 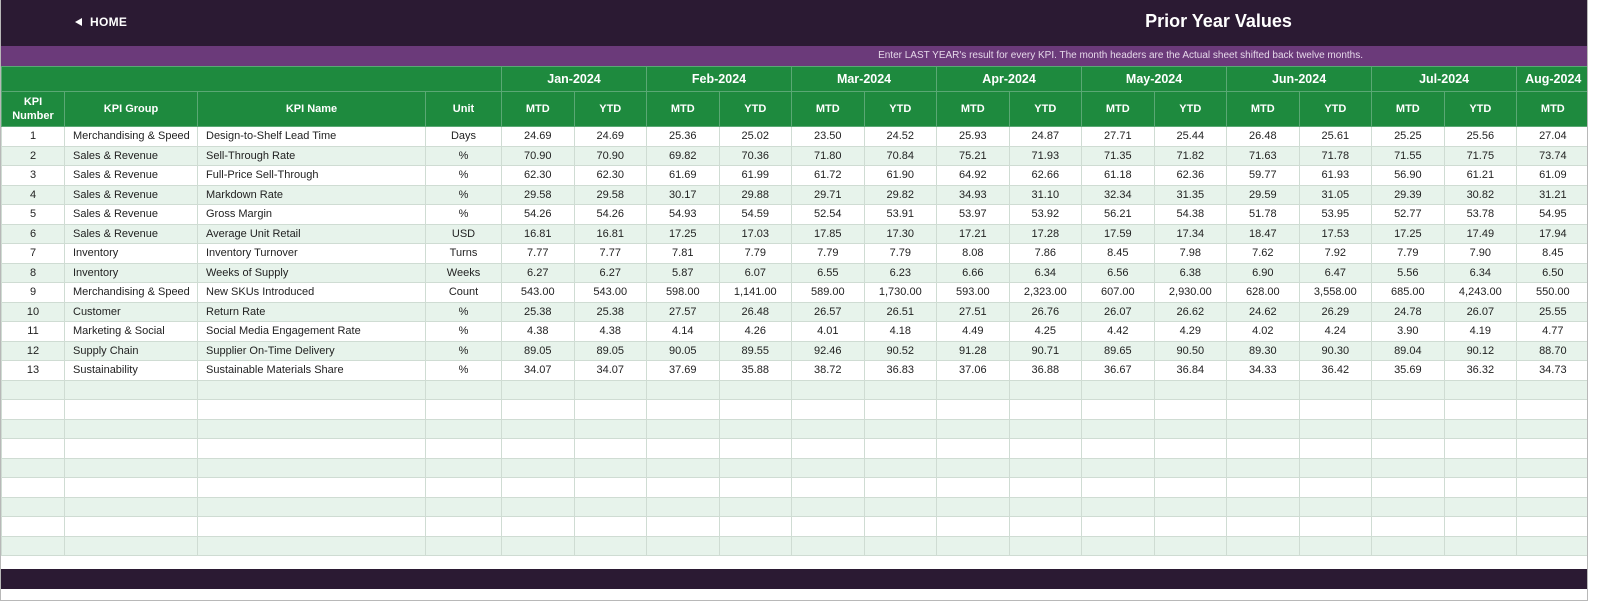 What do you see at coordinates (1190, 272) in the screenshot?
I see `value-cell: 6.38` at bounding box center [1190, 272].